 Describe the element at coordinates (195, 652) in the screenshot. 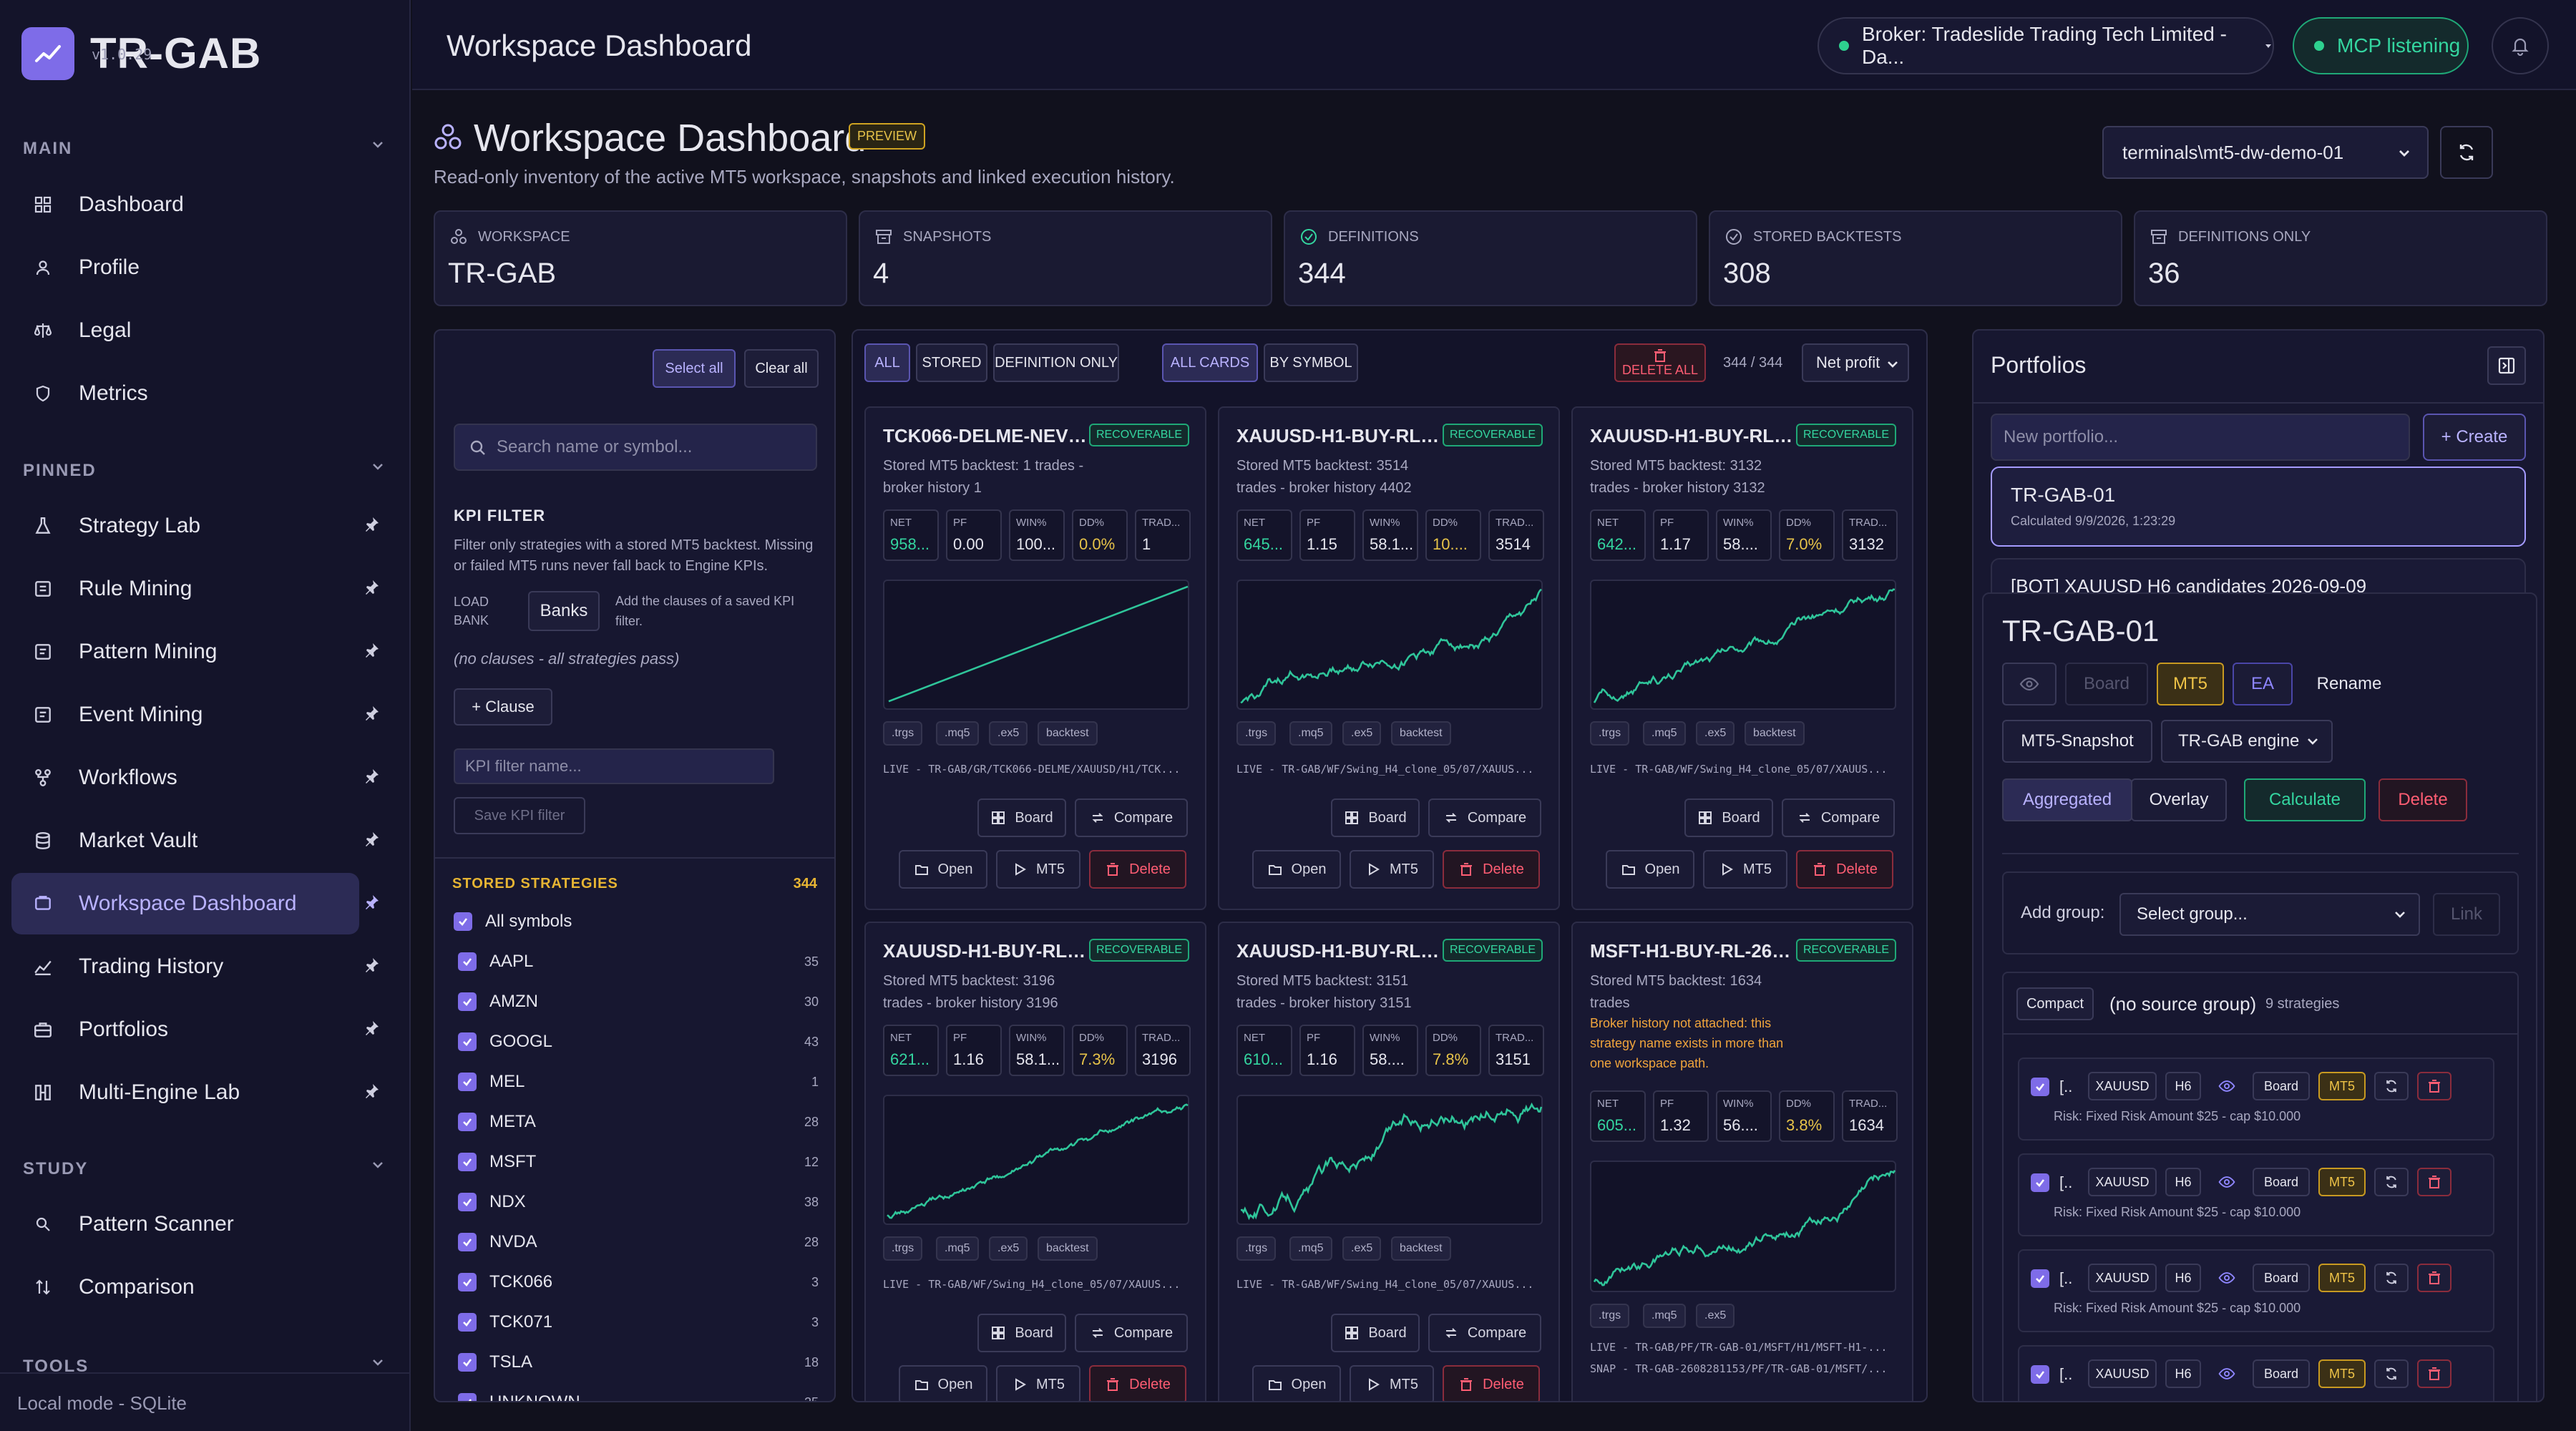

I see `nav-item-pattern-mining: Pattern Mining` at that location.